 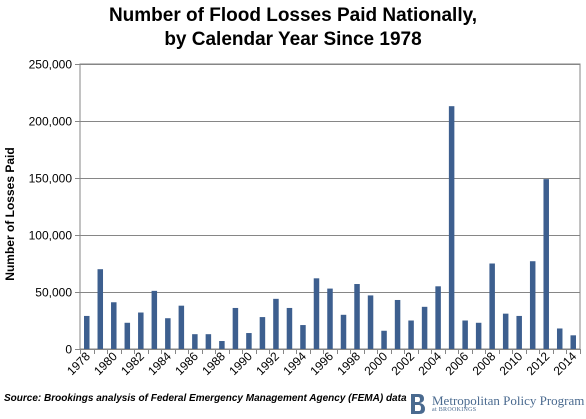 What do you see at coordinates (348, 363) in the screenshot?
I see `x-tick-label: 1998` at bounding box center [348, 363].